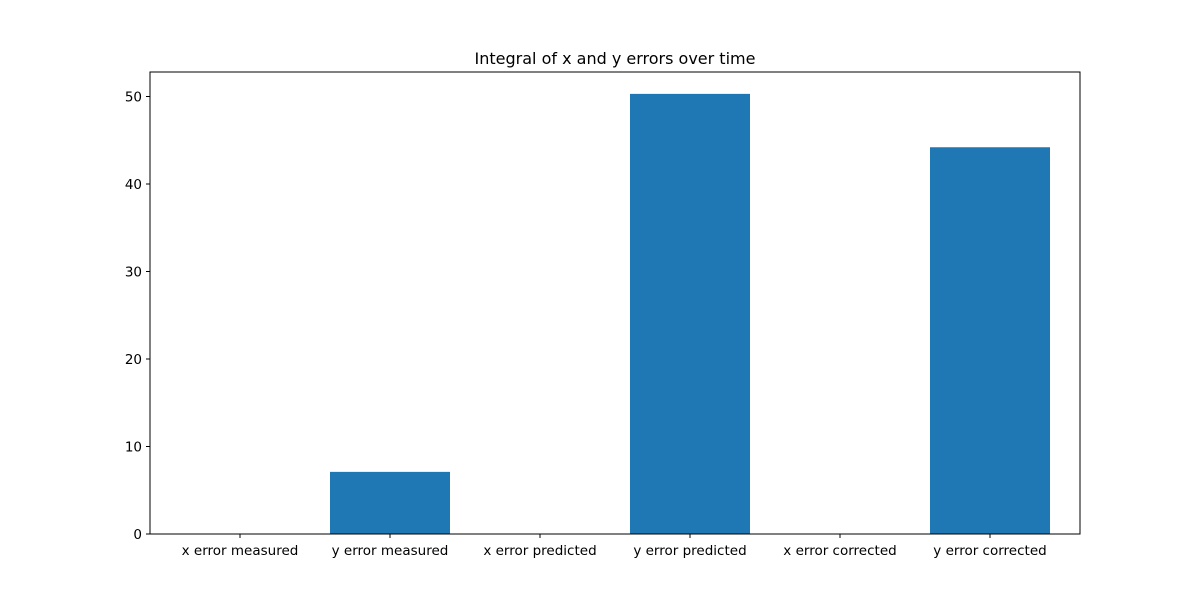 This screenshot has height=604, width=1200. What do you see at coordinates (989, 551) in the screenshot?
I see `x-tick-label: y error corrected` at bounding box center [989, 551].